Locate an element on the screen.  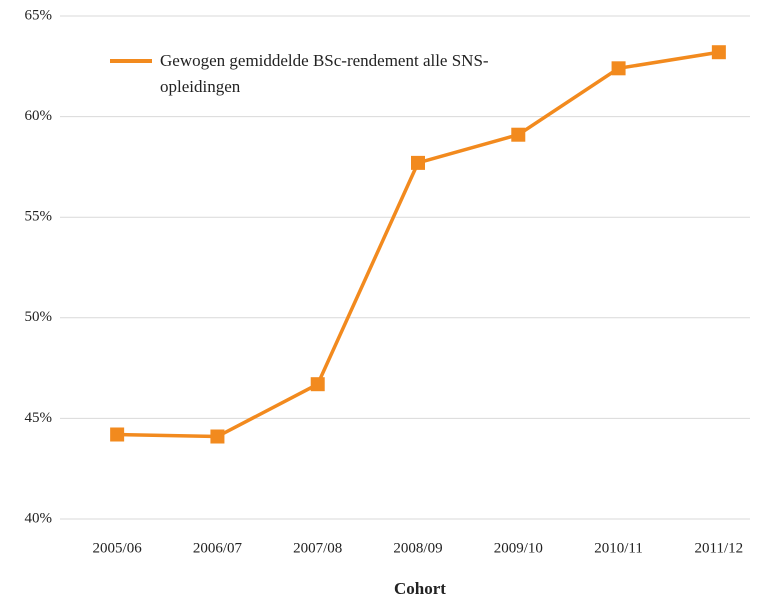
y-tick-label: 50% is located at coordinates (39, 317).